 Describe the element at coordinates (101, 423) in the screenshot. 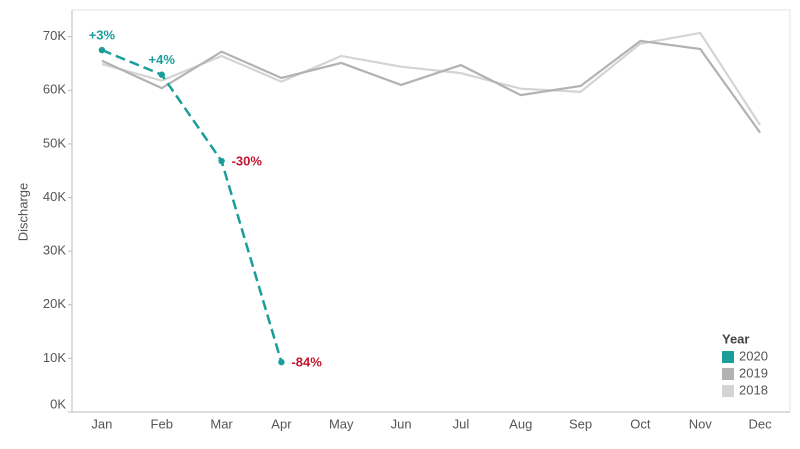

I see `x-tick-label: Jan` at that location.